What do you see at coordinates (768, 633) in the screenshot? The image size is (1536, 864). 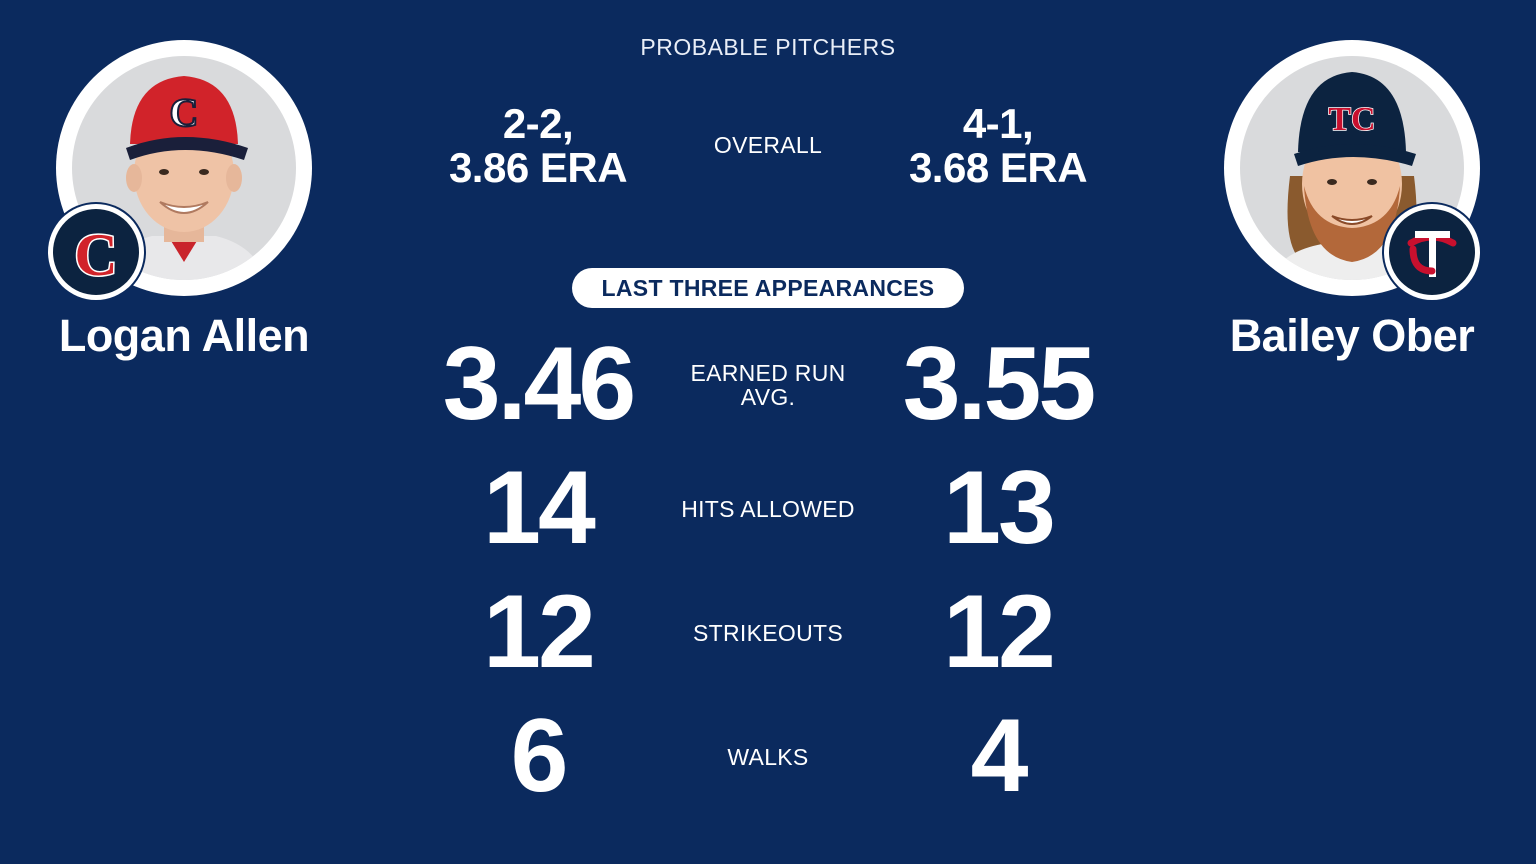 I see `strikeouts-label: STRIKEOUTS` at bounding box center [768, 633].